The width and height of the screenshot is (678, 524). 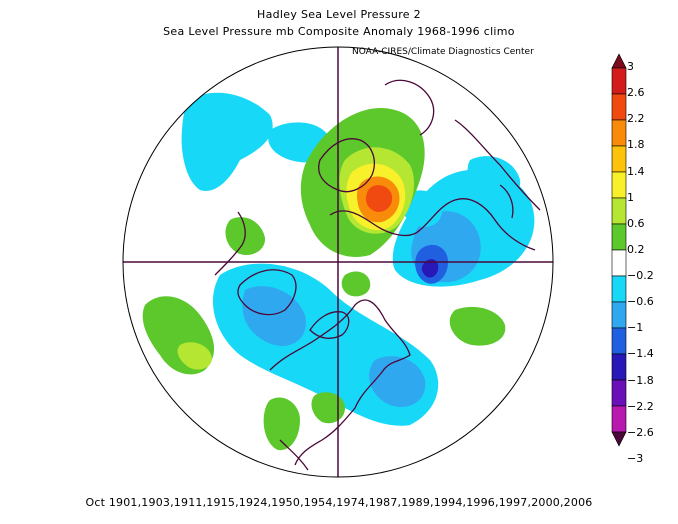 What do you see at coordinates (494, 179) in the screenshot?
I see `negative-anomaly-japan` at bounding box center [494, 179].